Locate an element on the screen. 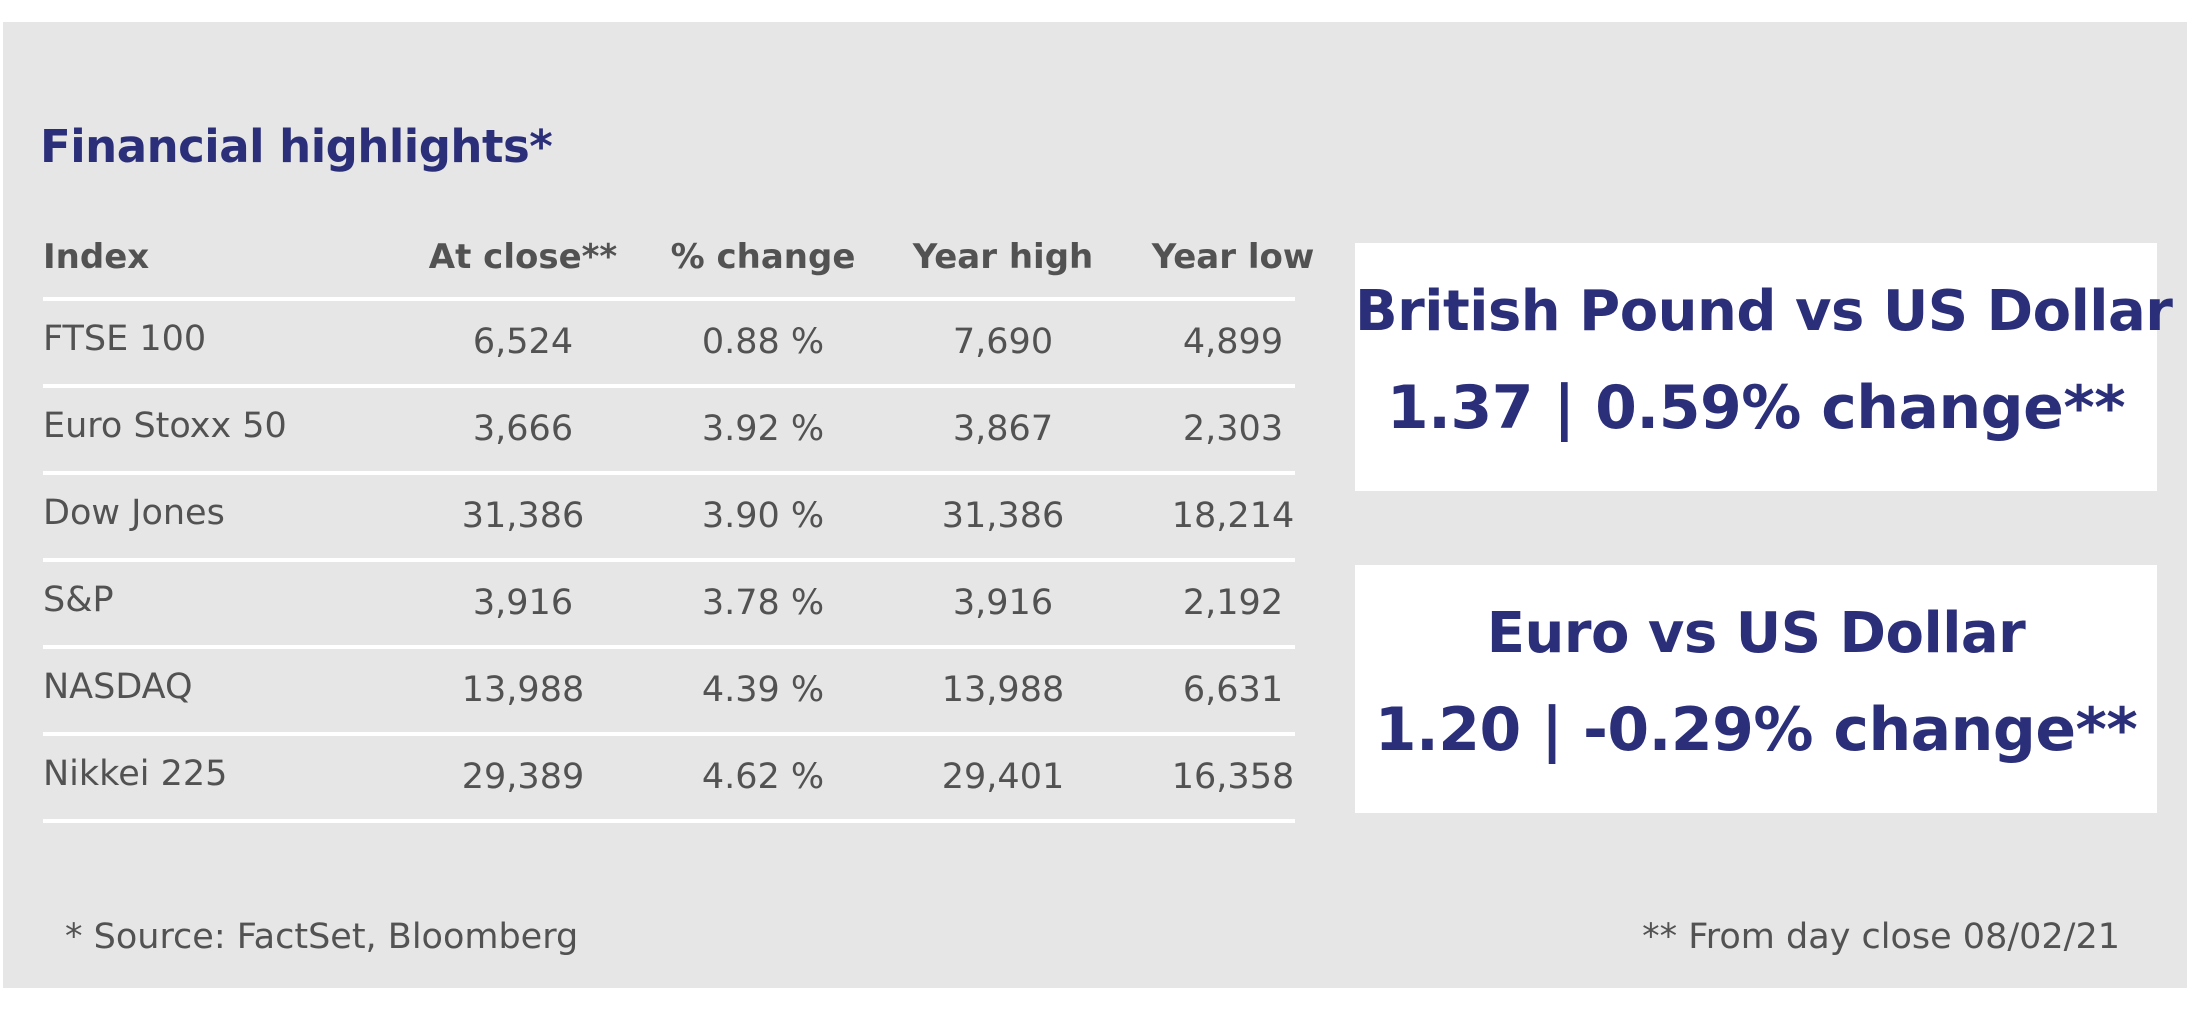 The height and width of the screenshot is (1017, 2187). index-name: FTSE 100 is located at coordinates (125, 339).